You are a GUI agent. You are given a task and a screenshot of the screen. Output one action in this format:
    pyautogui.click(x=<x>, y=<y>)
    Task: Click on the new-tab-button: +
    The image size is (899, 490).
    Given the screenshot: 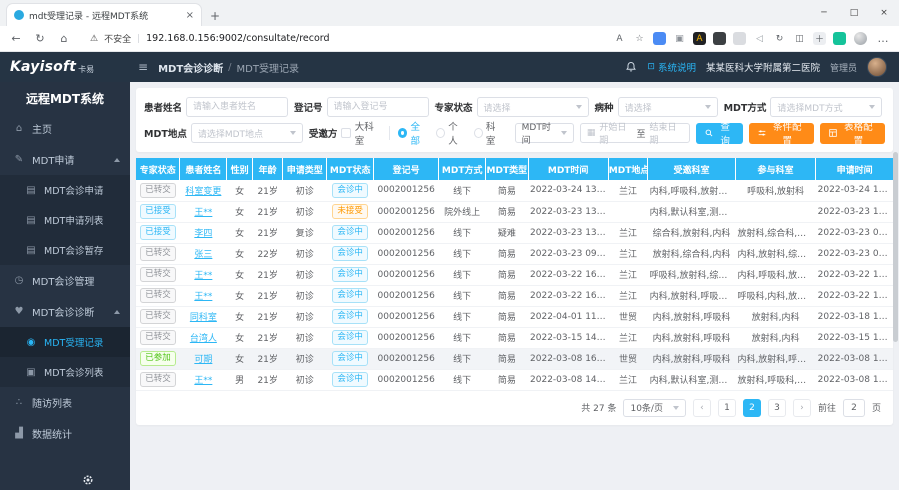 What is the action you would take?
    pyautogui.click(x=215, y=16)
    